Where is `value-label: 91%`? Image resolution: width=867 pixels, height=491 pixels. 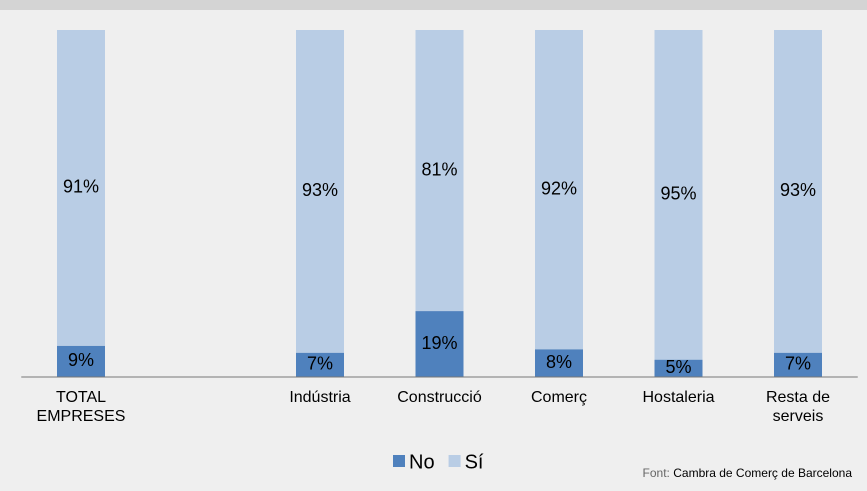 value-label: 91% is located at coordinates (81, 187).